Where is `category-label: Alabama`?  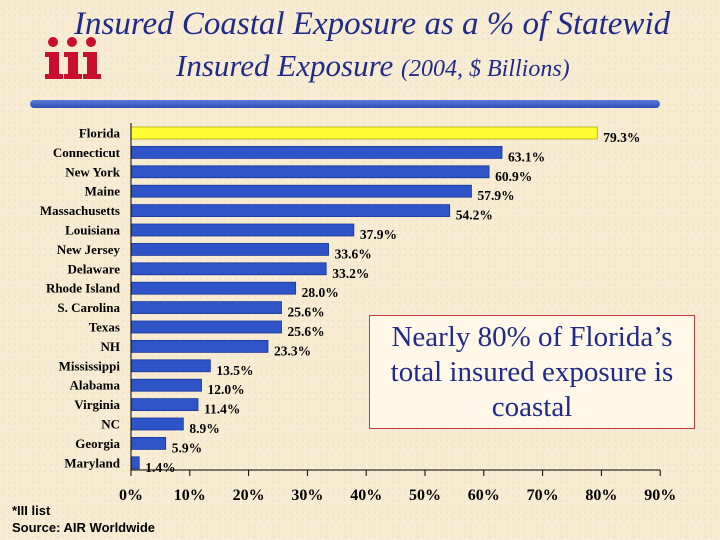 category-label: Alabama is located at coordinates (94, 385).